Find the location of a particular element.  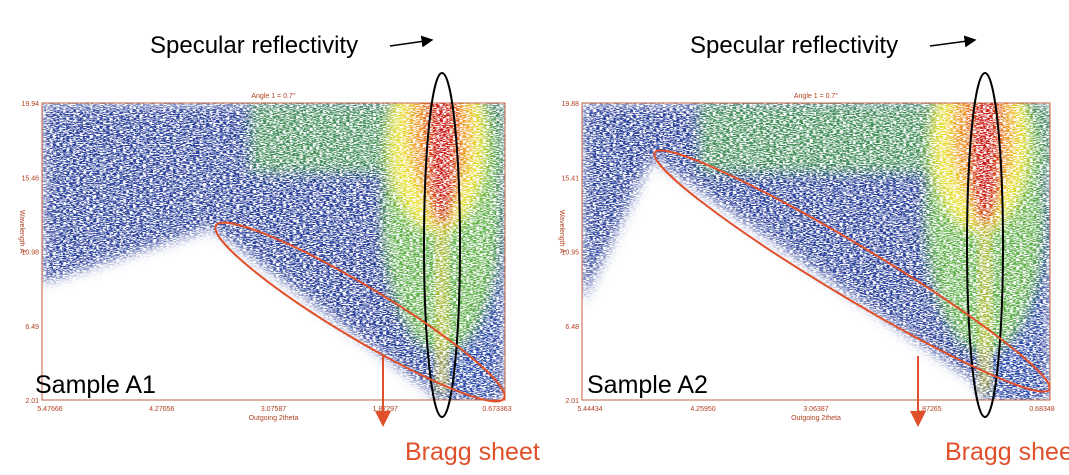

bragg-ellipse is located at coordinates (360, 312).